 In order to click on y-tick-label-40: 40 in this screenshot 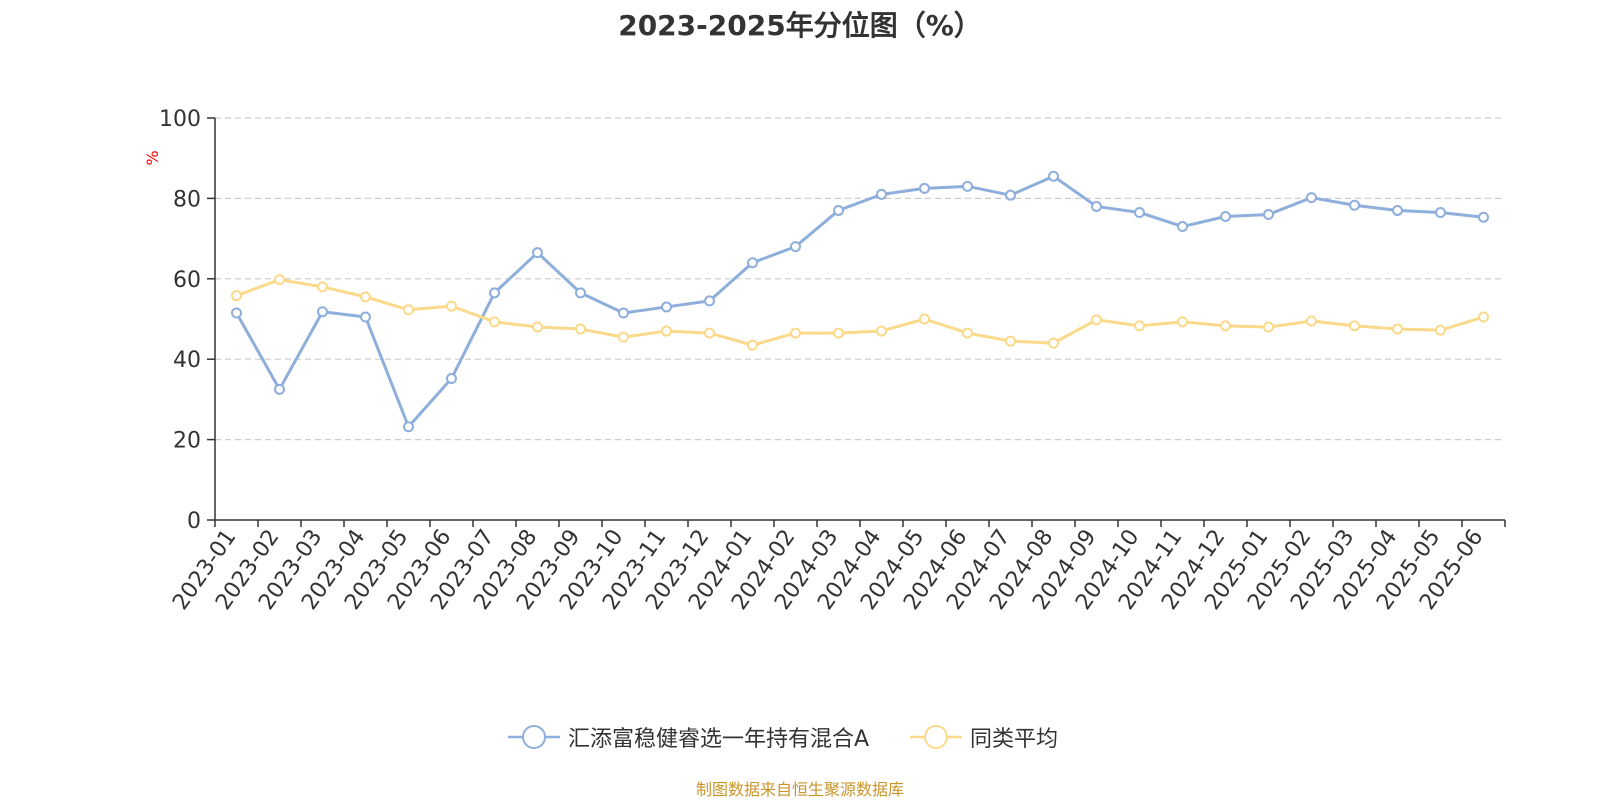, I will do `click(187, 360)`.